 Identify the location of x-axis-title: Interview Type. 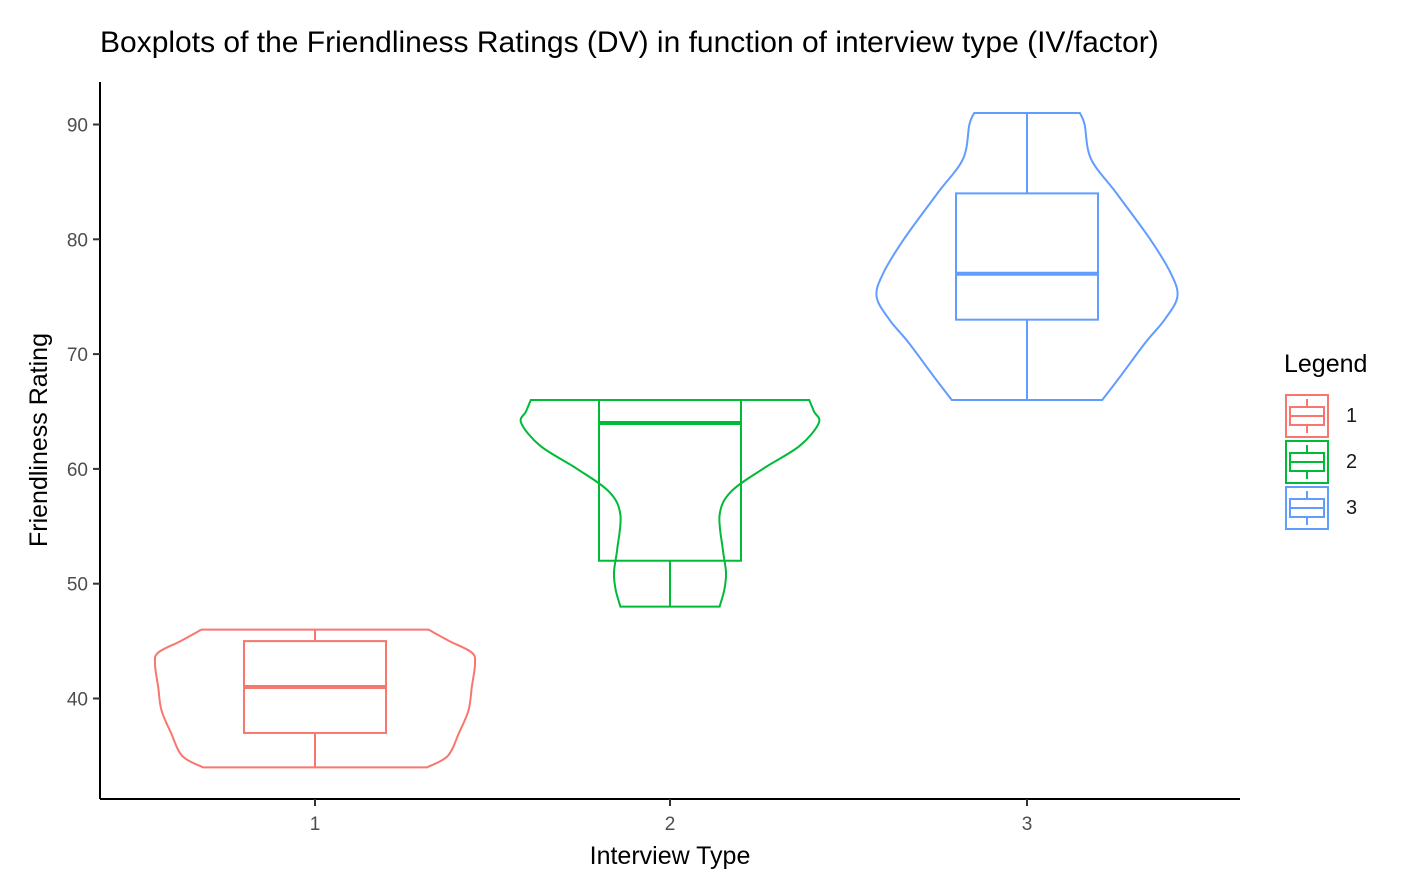
(670, 856).